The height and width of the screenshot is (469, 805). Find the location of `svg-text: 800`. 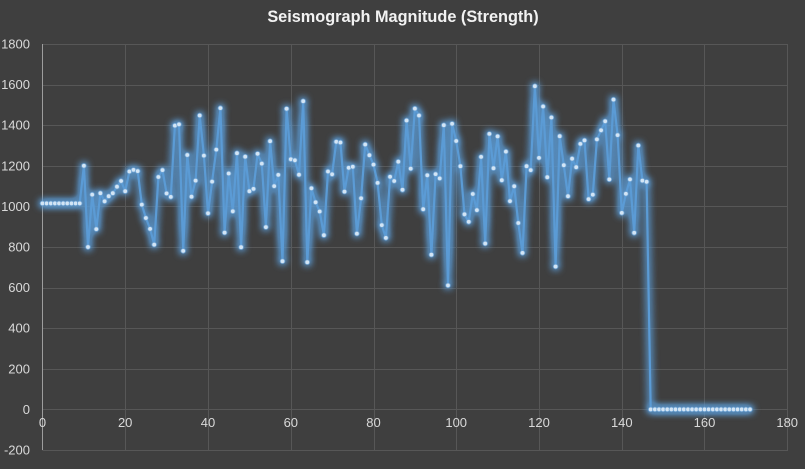

svg-text: 800 is located at coordinates (19, 247).